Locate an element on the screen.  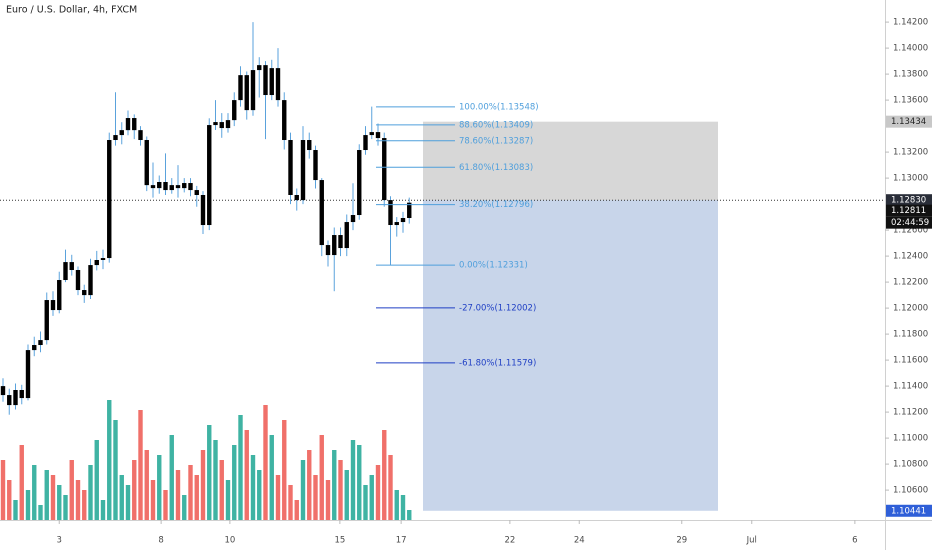
position-profit-zone is located at coordinates (570, 161).